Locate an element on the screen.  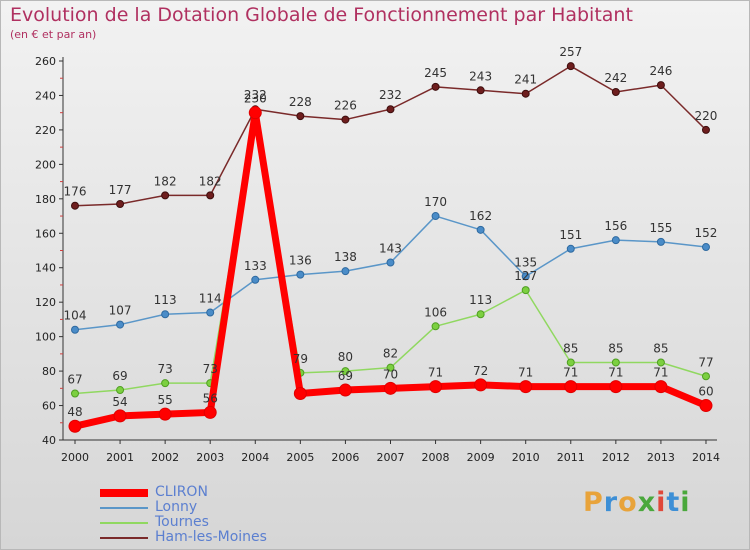
data-label: 245 is located at coordinates (435, 73).